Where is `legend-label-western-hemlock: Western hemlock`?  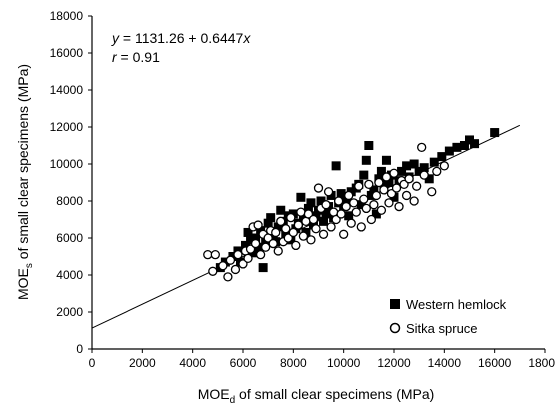
legend-label-western-hemlock: Western hemlock is located at coordinates (456, 304).